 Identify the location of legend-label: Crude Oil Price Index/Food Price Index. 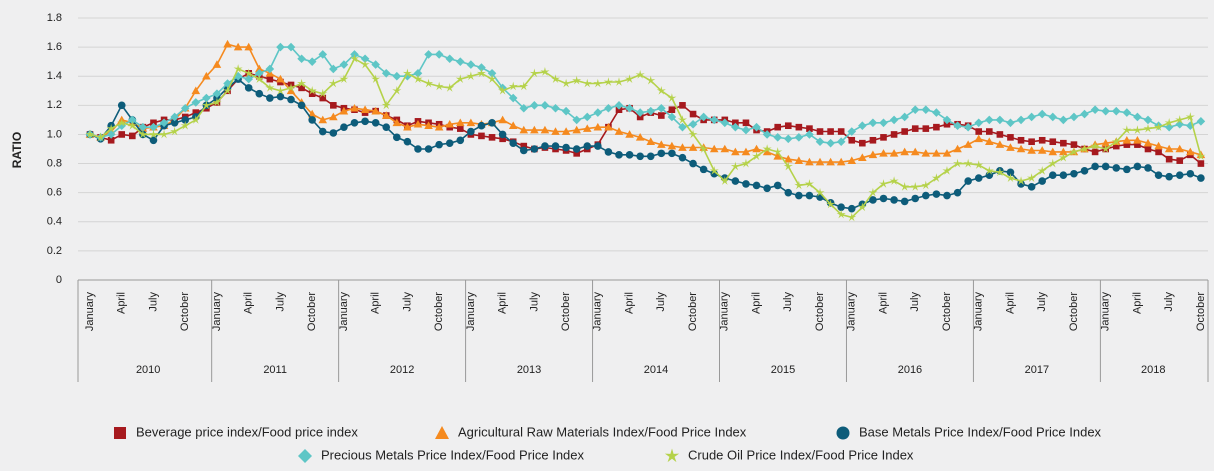
(801, 454).